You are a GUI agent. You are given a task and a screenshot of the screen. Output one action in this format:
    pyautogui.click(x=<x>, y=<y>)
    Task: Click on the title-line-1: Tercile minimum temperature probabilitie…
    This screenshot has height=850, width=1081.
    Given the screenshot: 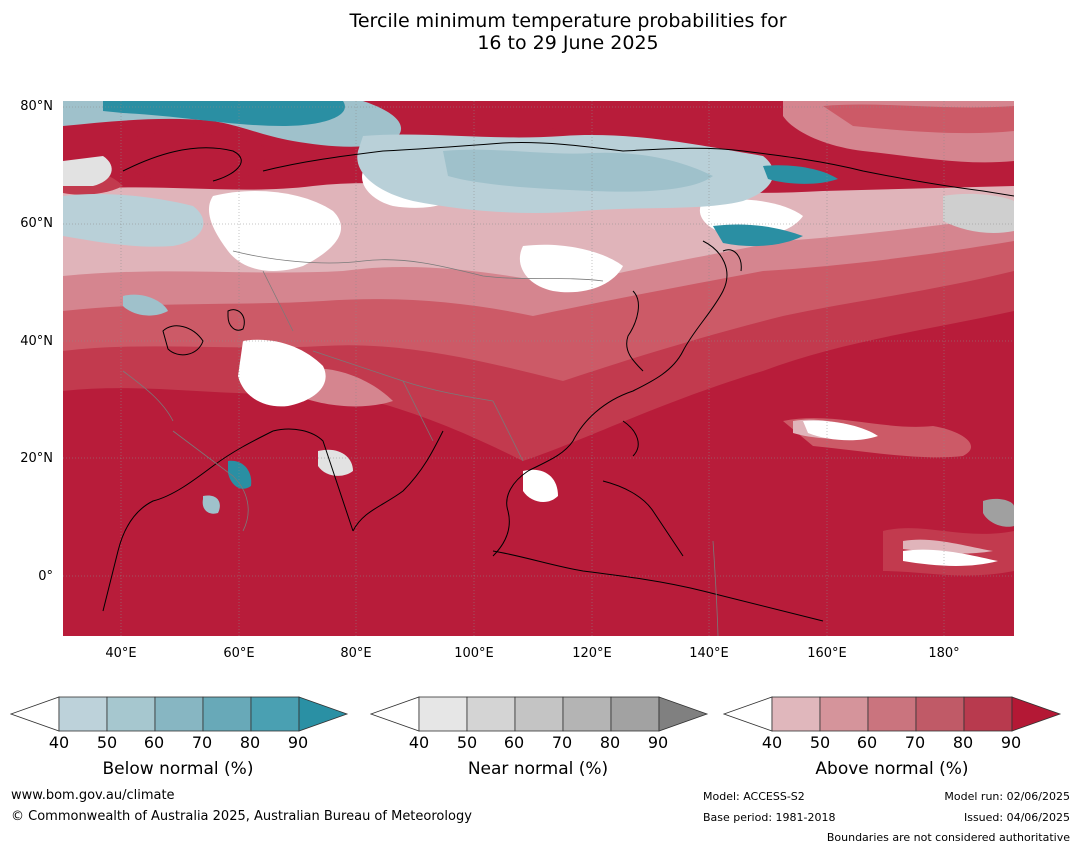 What is the action you would take?
    pyautogui.click(x=568, y=21)
    